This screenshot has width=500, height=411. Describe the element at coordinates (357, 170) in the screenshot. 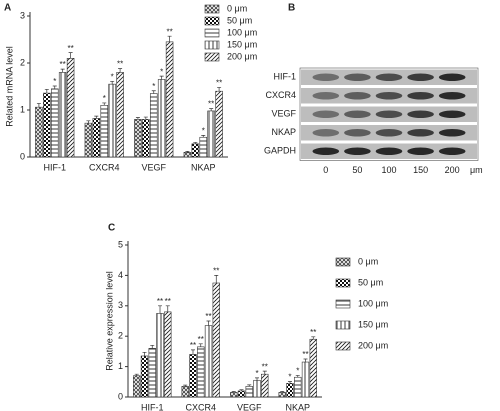

I see `lane-label: 50` at that location.